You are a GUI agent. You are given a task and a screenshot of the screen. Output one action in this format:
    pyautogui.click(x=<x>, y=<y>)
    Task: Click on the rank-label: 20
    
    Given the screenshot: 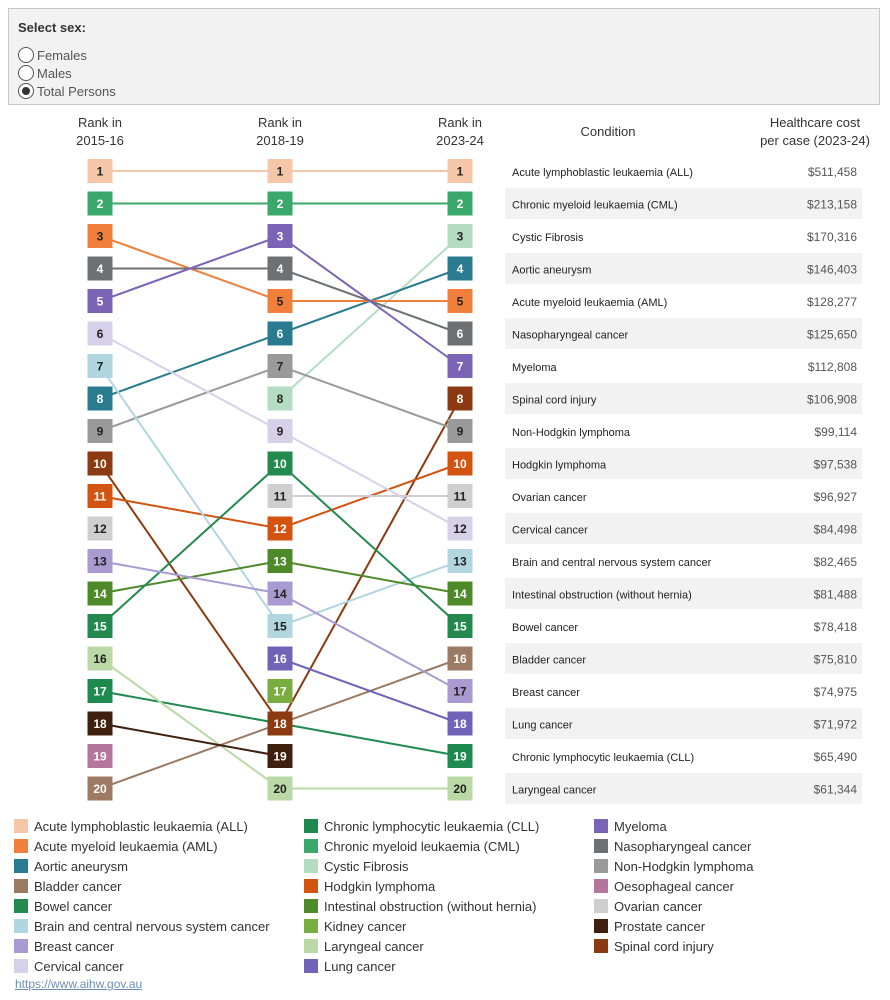 What is the action you would take?
    pyautogui.click(x=100, y=789)
    